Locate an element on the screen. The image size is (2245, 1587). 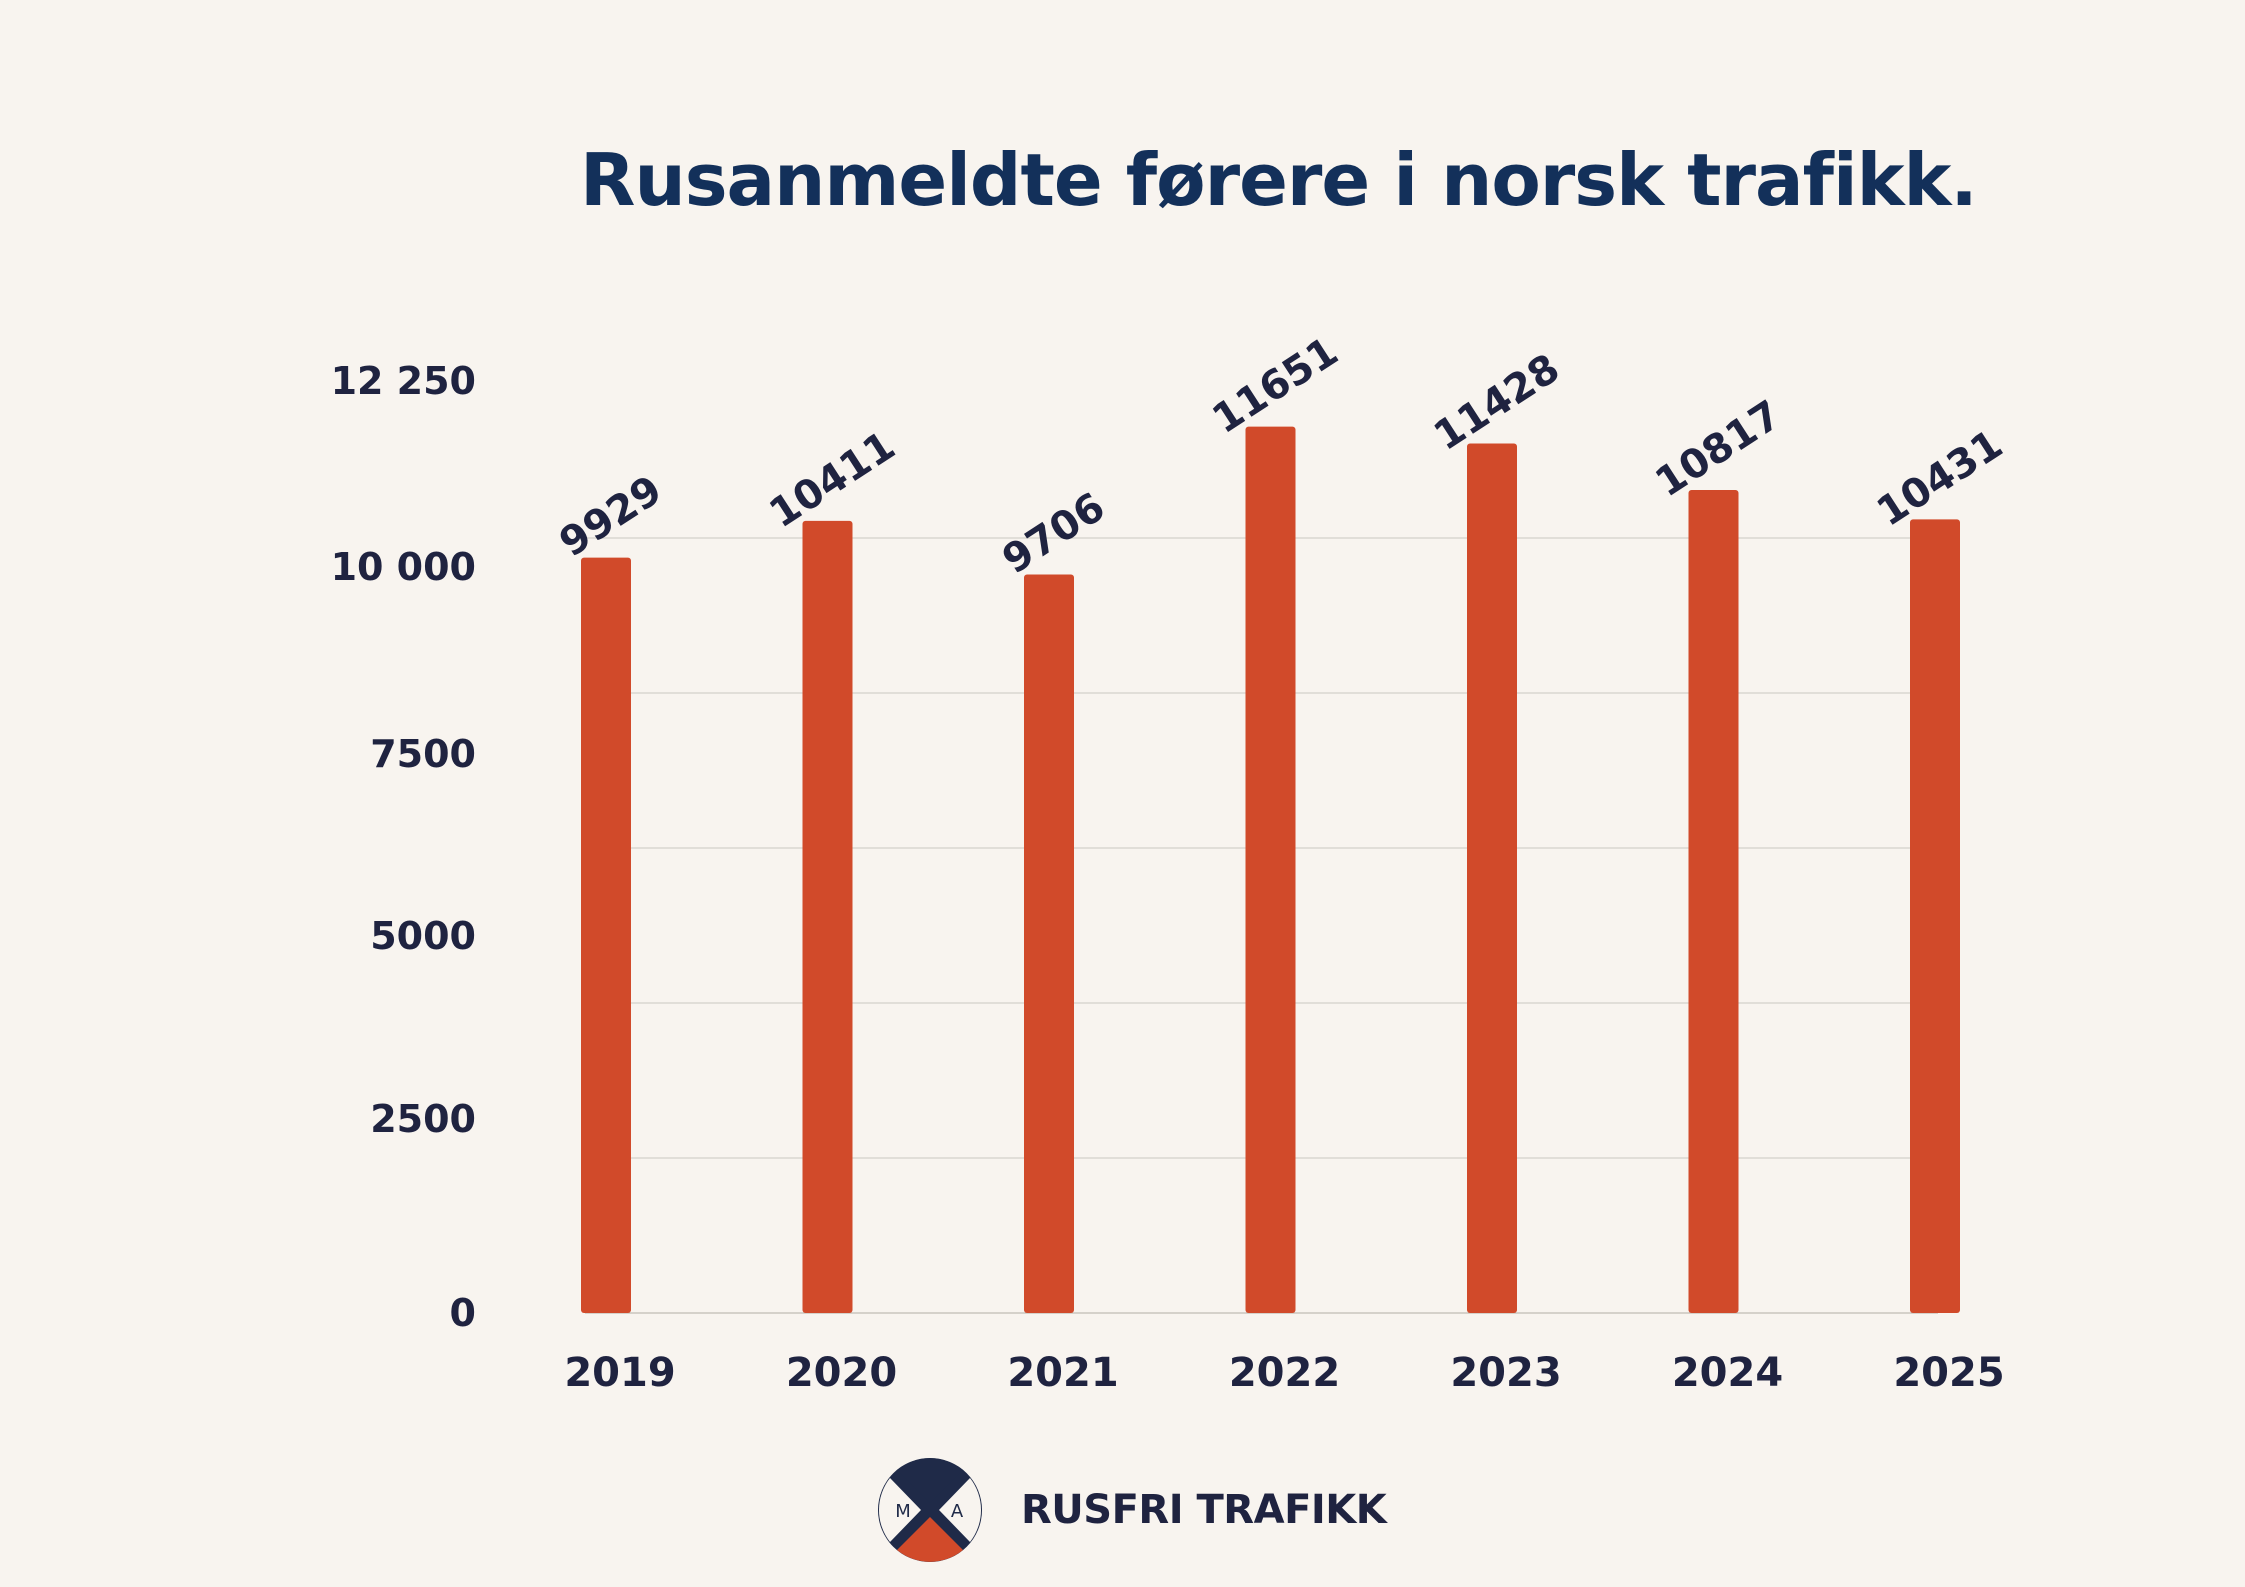
data-label: 10817 is located at coordinates (1719, 449).